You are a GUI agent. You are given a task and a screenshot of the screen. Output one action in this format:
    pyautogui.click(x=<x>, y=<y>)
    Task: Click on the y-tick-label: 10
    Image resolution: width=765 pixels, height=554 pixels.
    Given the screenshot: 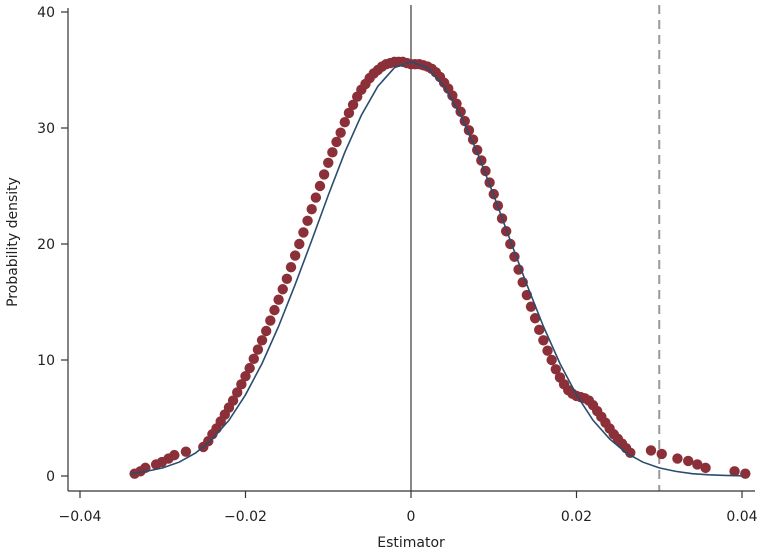 What is the action you would take?
    pyautogui.click(x=46, y=361)
    